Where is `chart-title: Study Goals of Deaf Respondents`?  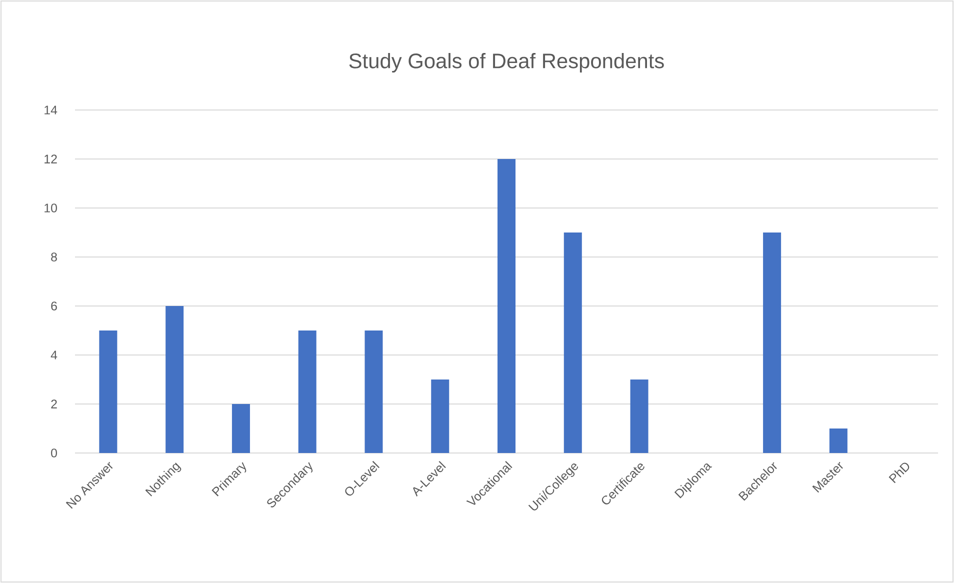
chart-title: Study Goals of Deaf Respondents is located at coordinates (506, 62).